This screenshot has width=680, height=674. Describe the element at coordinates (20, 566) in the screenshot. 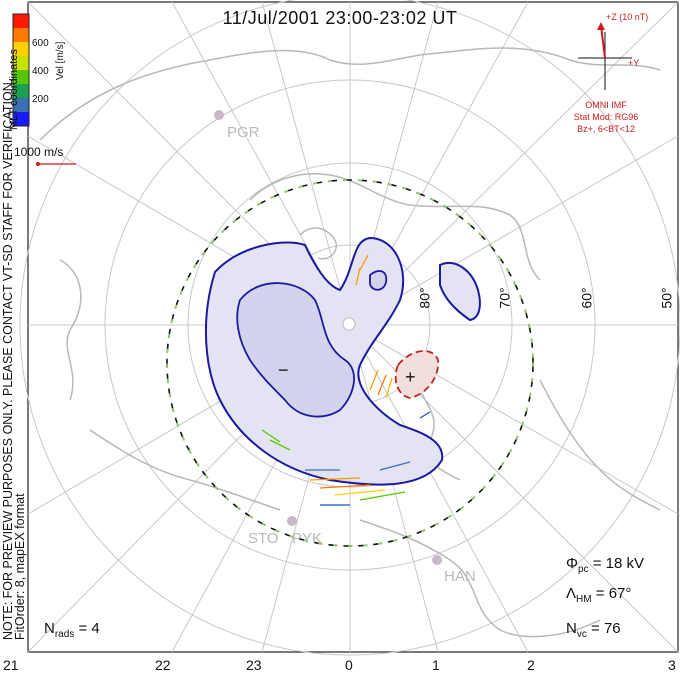

I see `fit-order-note: FitOrder: 8, mapEX format` at that location.